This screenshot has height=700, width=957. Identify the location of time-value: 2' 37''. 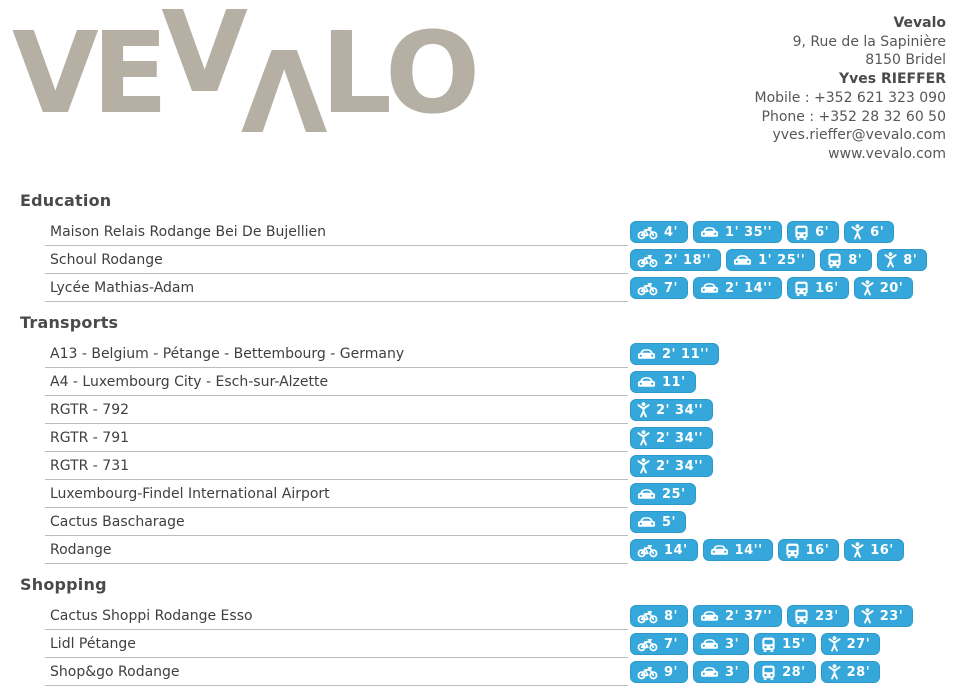
(749, 616).